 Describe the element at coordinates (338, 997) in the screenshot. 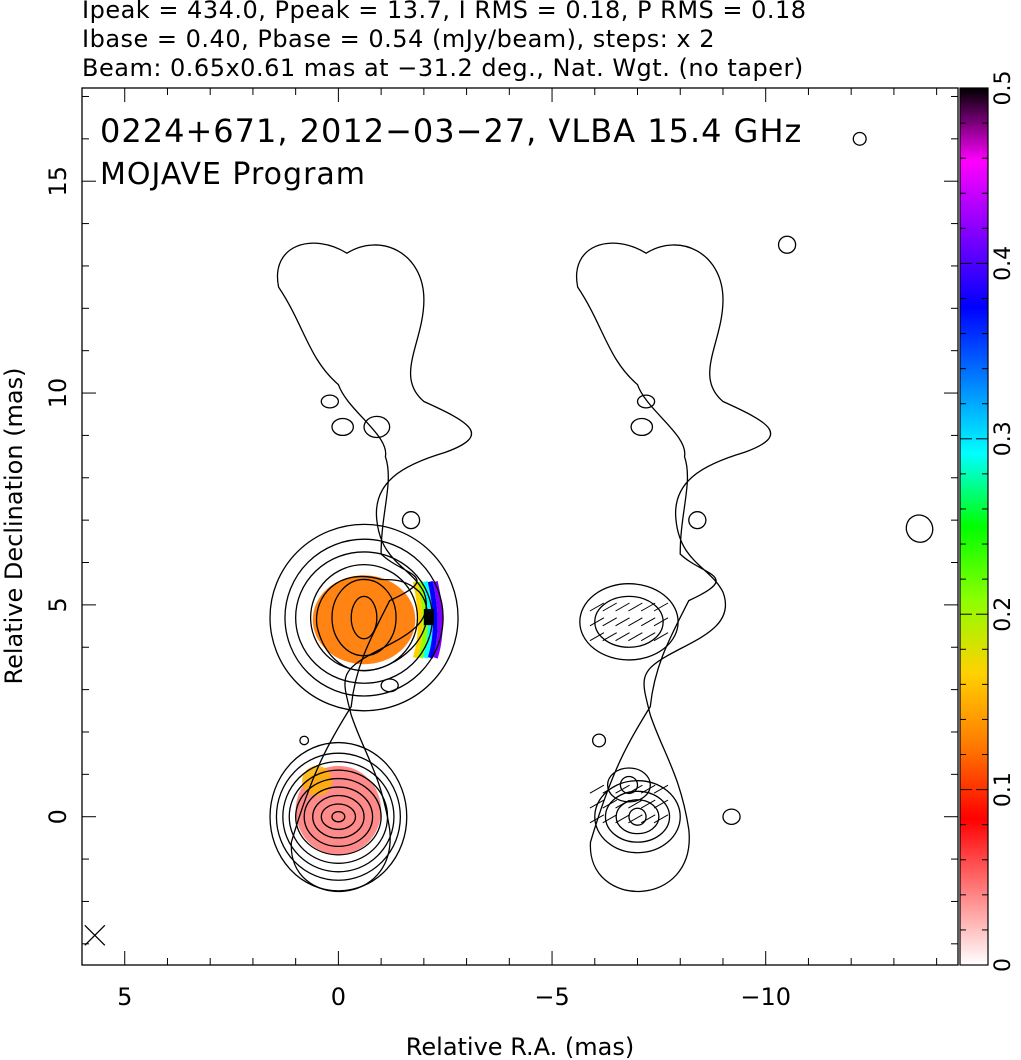

I see `x-tick-label-1: 0` at that location.